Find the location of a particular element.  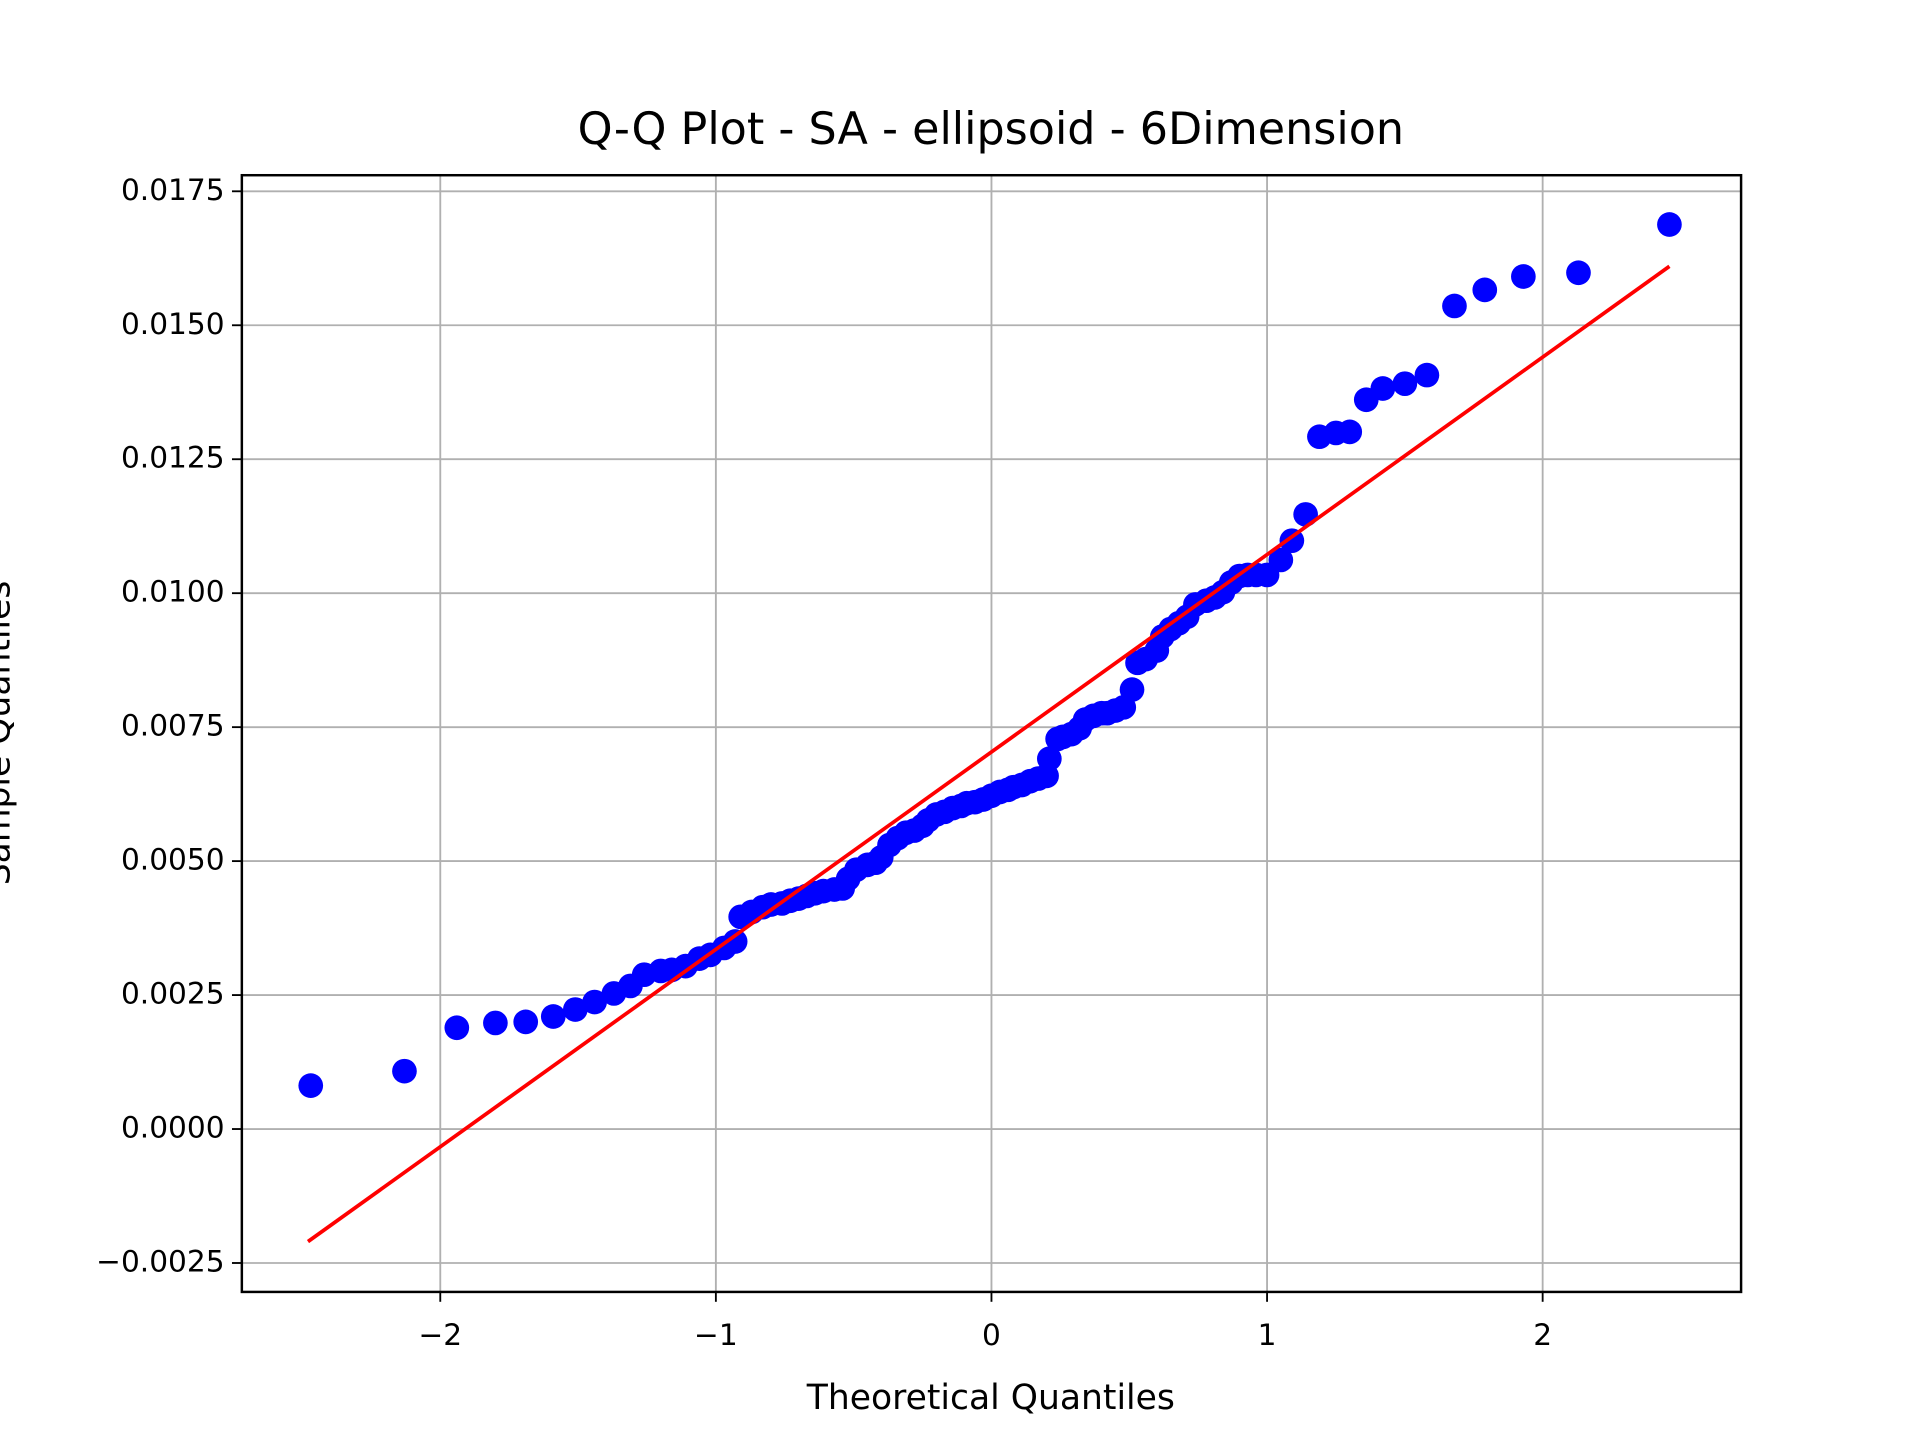

x-tick-label: 0 is located at coordinates (991, 1335).